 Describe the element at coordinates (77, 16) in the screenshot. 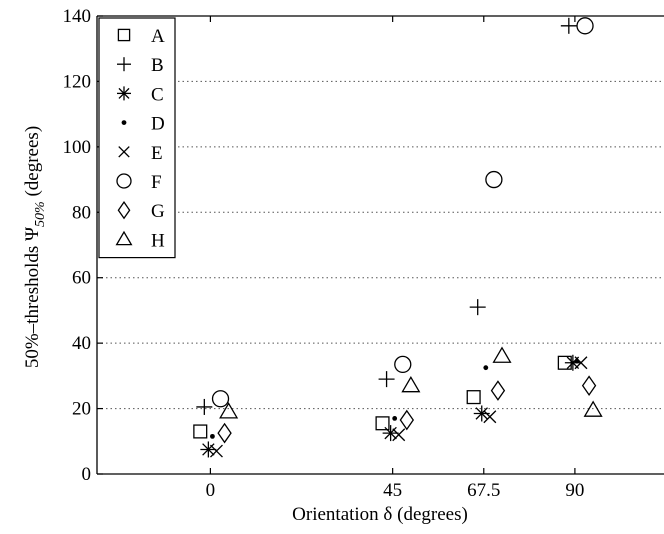

I see `y-tick-label: 140` at that location.